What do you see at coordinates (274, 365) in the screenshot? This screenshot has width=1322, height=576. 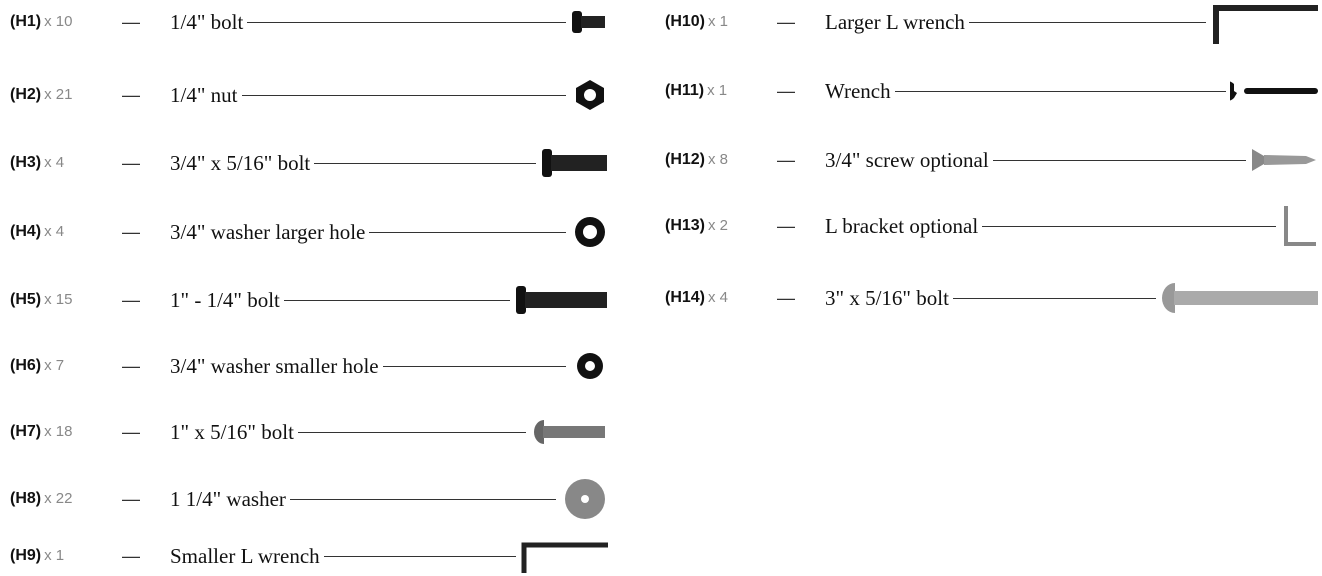 I see `part-desc: 3/4" washer smaller hole` at bounding box center [274, 365].